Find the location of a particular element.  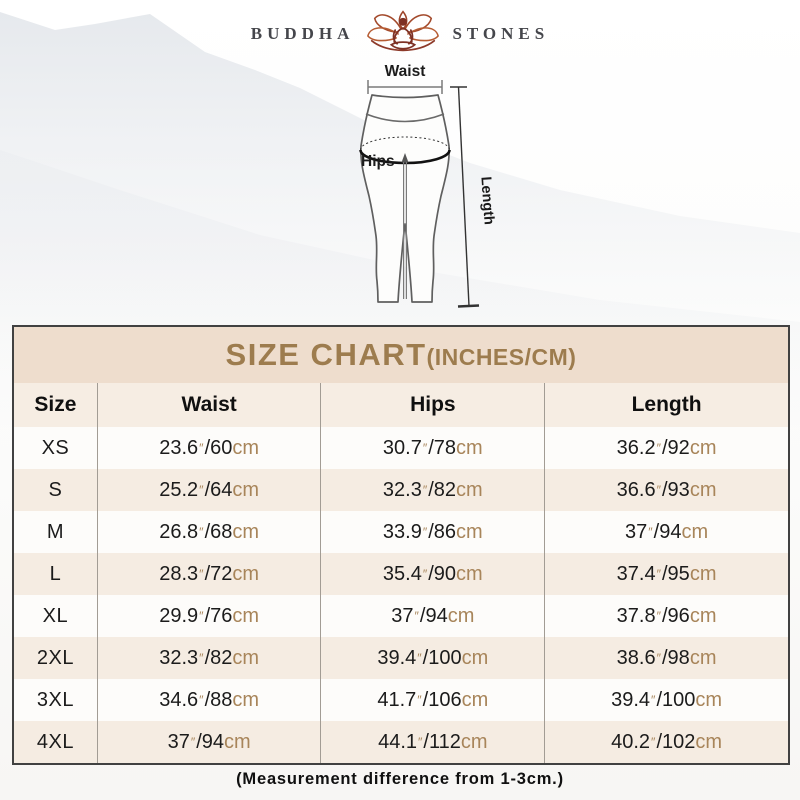

brand-header: BUDDHA STONES is located at coordinates (400, 34).